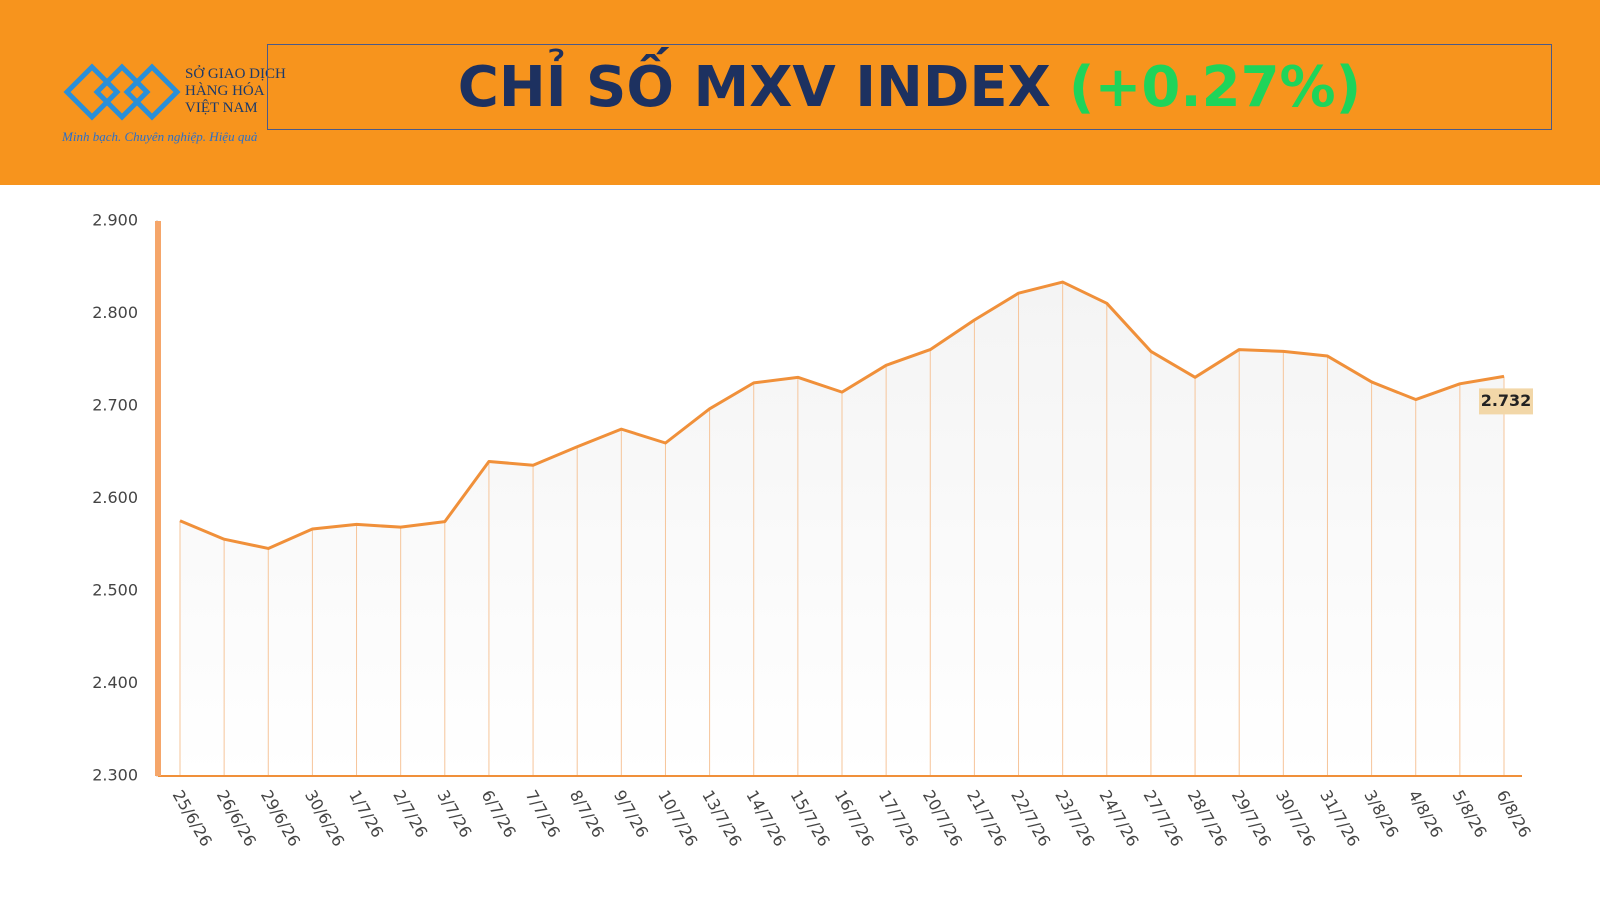 This screenshot has height=900, width=1600. I want to click on tagline: Minh bạch. Chuyên nghiệp. Hiệu quả, so click(160, 136).